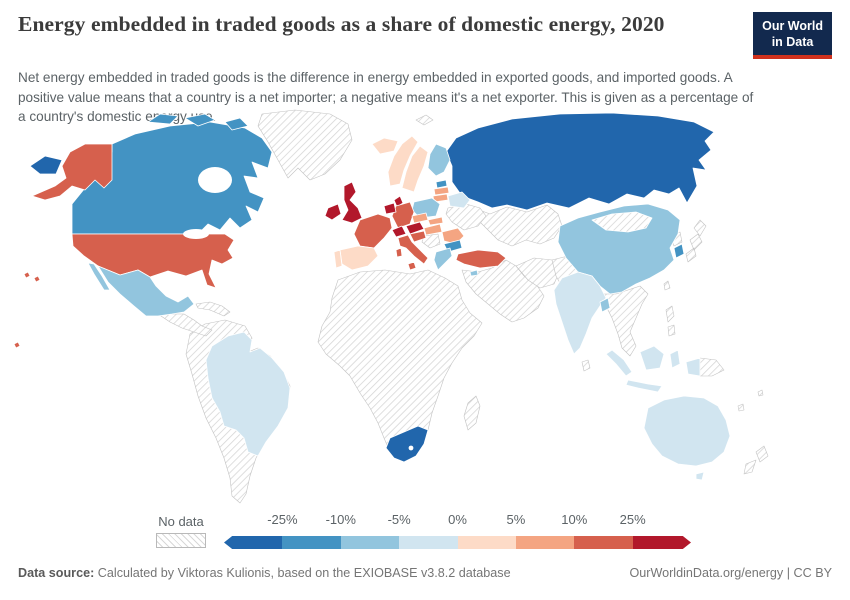  Describe the element at coordinates (196, 234) in the screenshot. I see `great-lakes` at that location.